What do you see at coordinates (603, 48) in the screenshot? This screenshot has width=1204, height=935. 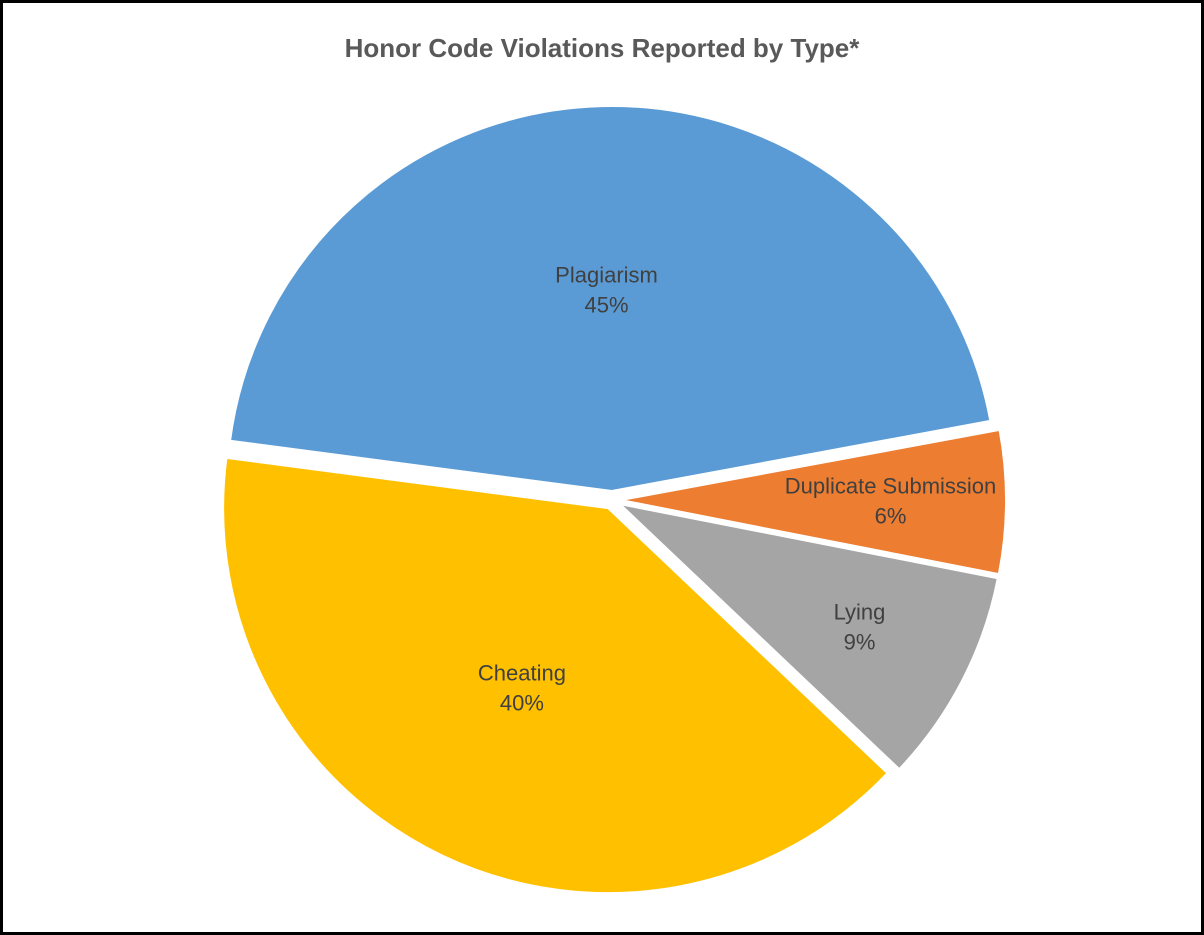 I see `chart-title: Honor Code Violations Reported by Type*` at bounding box center [603, 48].